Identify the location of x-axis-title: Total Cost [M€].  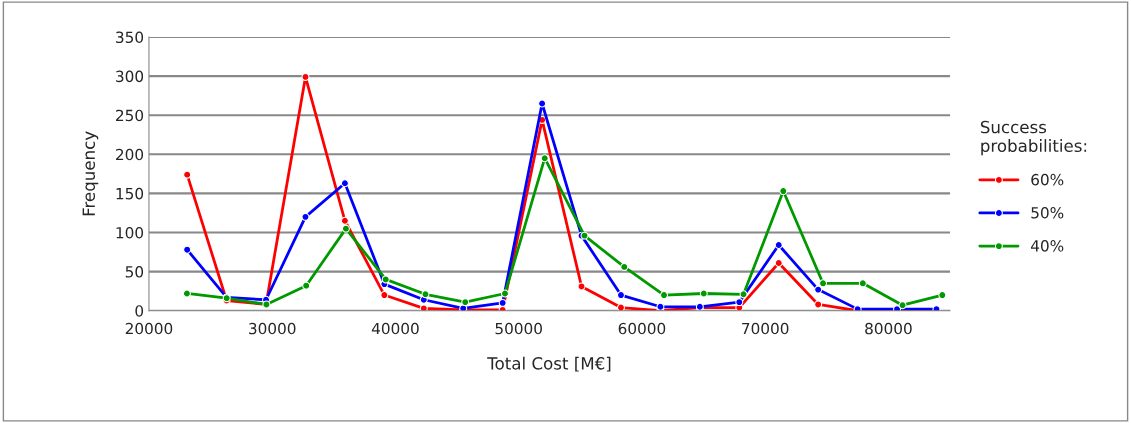
(549, 364).